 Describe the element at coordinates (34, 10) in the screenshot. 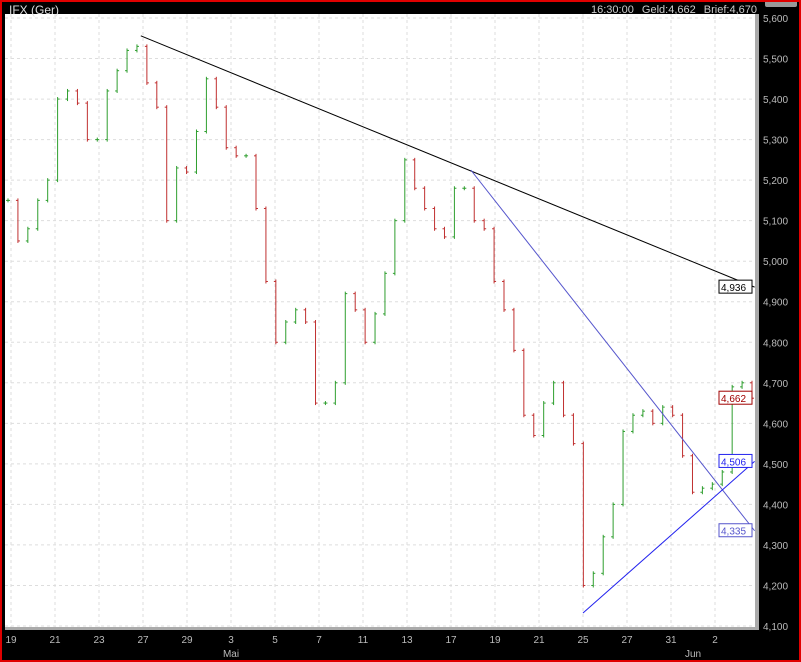

I see `instrument-title: IFX (Ger)` at that location.